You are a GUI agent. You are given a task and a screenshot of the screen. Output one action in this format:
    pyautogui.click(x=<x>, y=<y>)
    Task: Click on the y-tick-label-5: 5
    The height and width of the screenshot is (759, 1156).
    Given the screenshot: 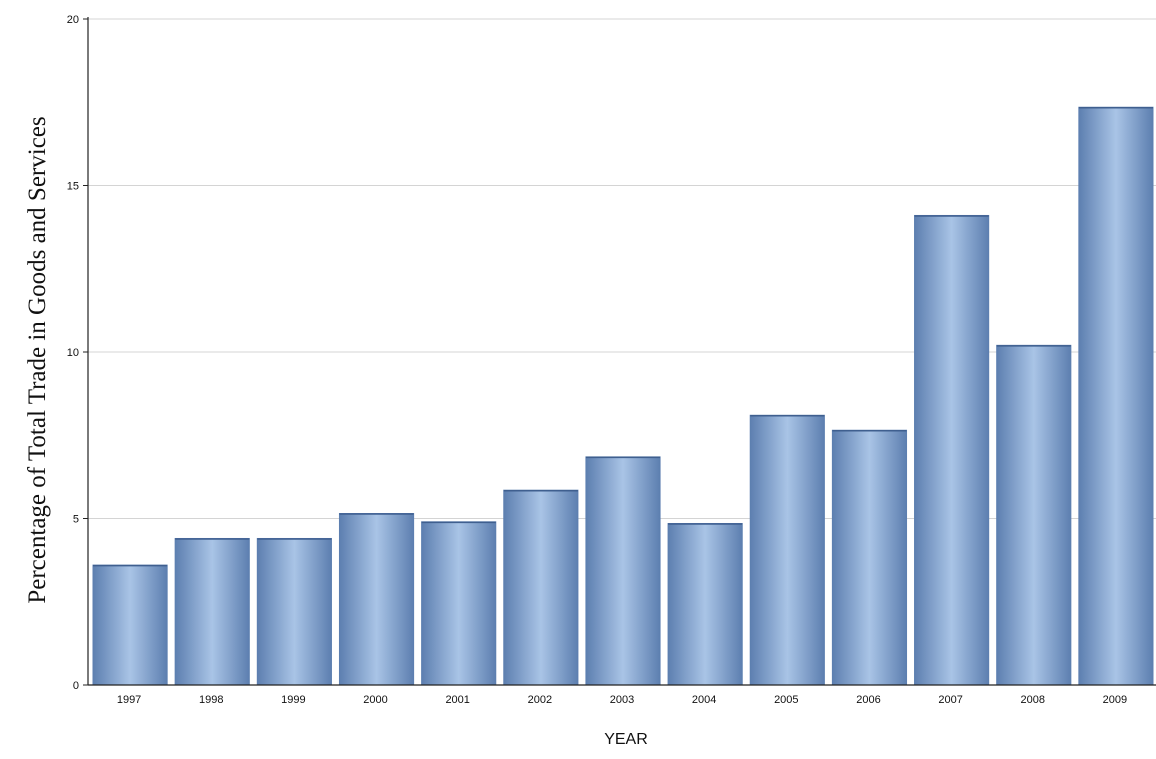 What is the action you would take?
    pyautogui.click(x=76, y=520)
    